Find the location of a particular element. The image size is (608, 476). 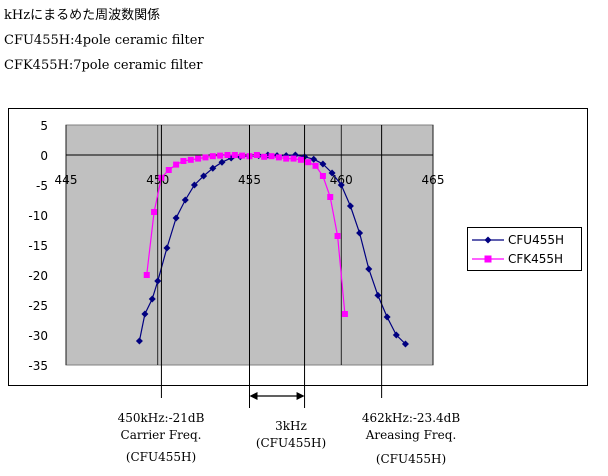

legend-entry-cfk455h: CFK455H is located at coordinates (517, 259).